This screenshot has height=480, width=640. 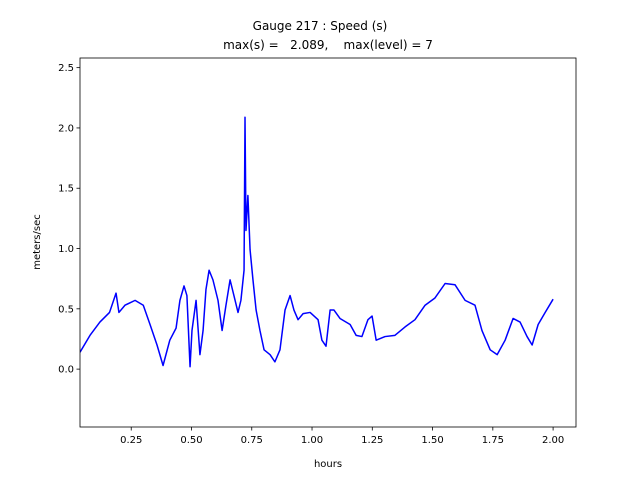 I want to click on x-tick-label: 1.00, so click(x=312, y=440).